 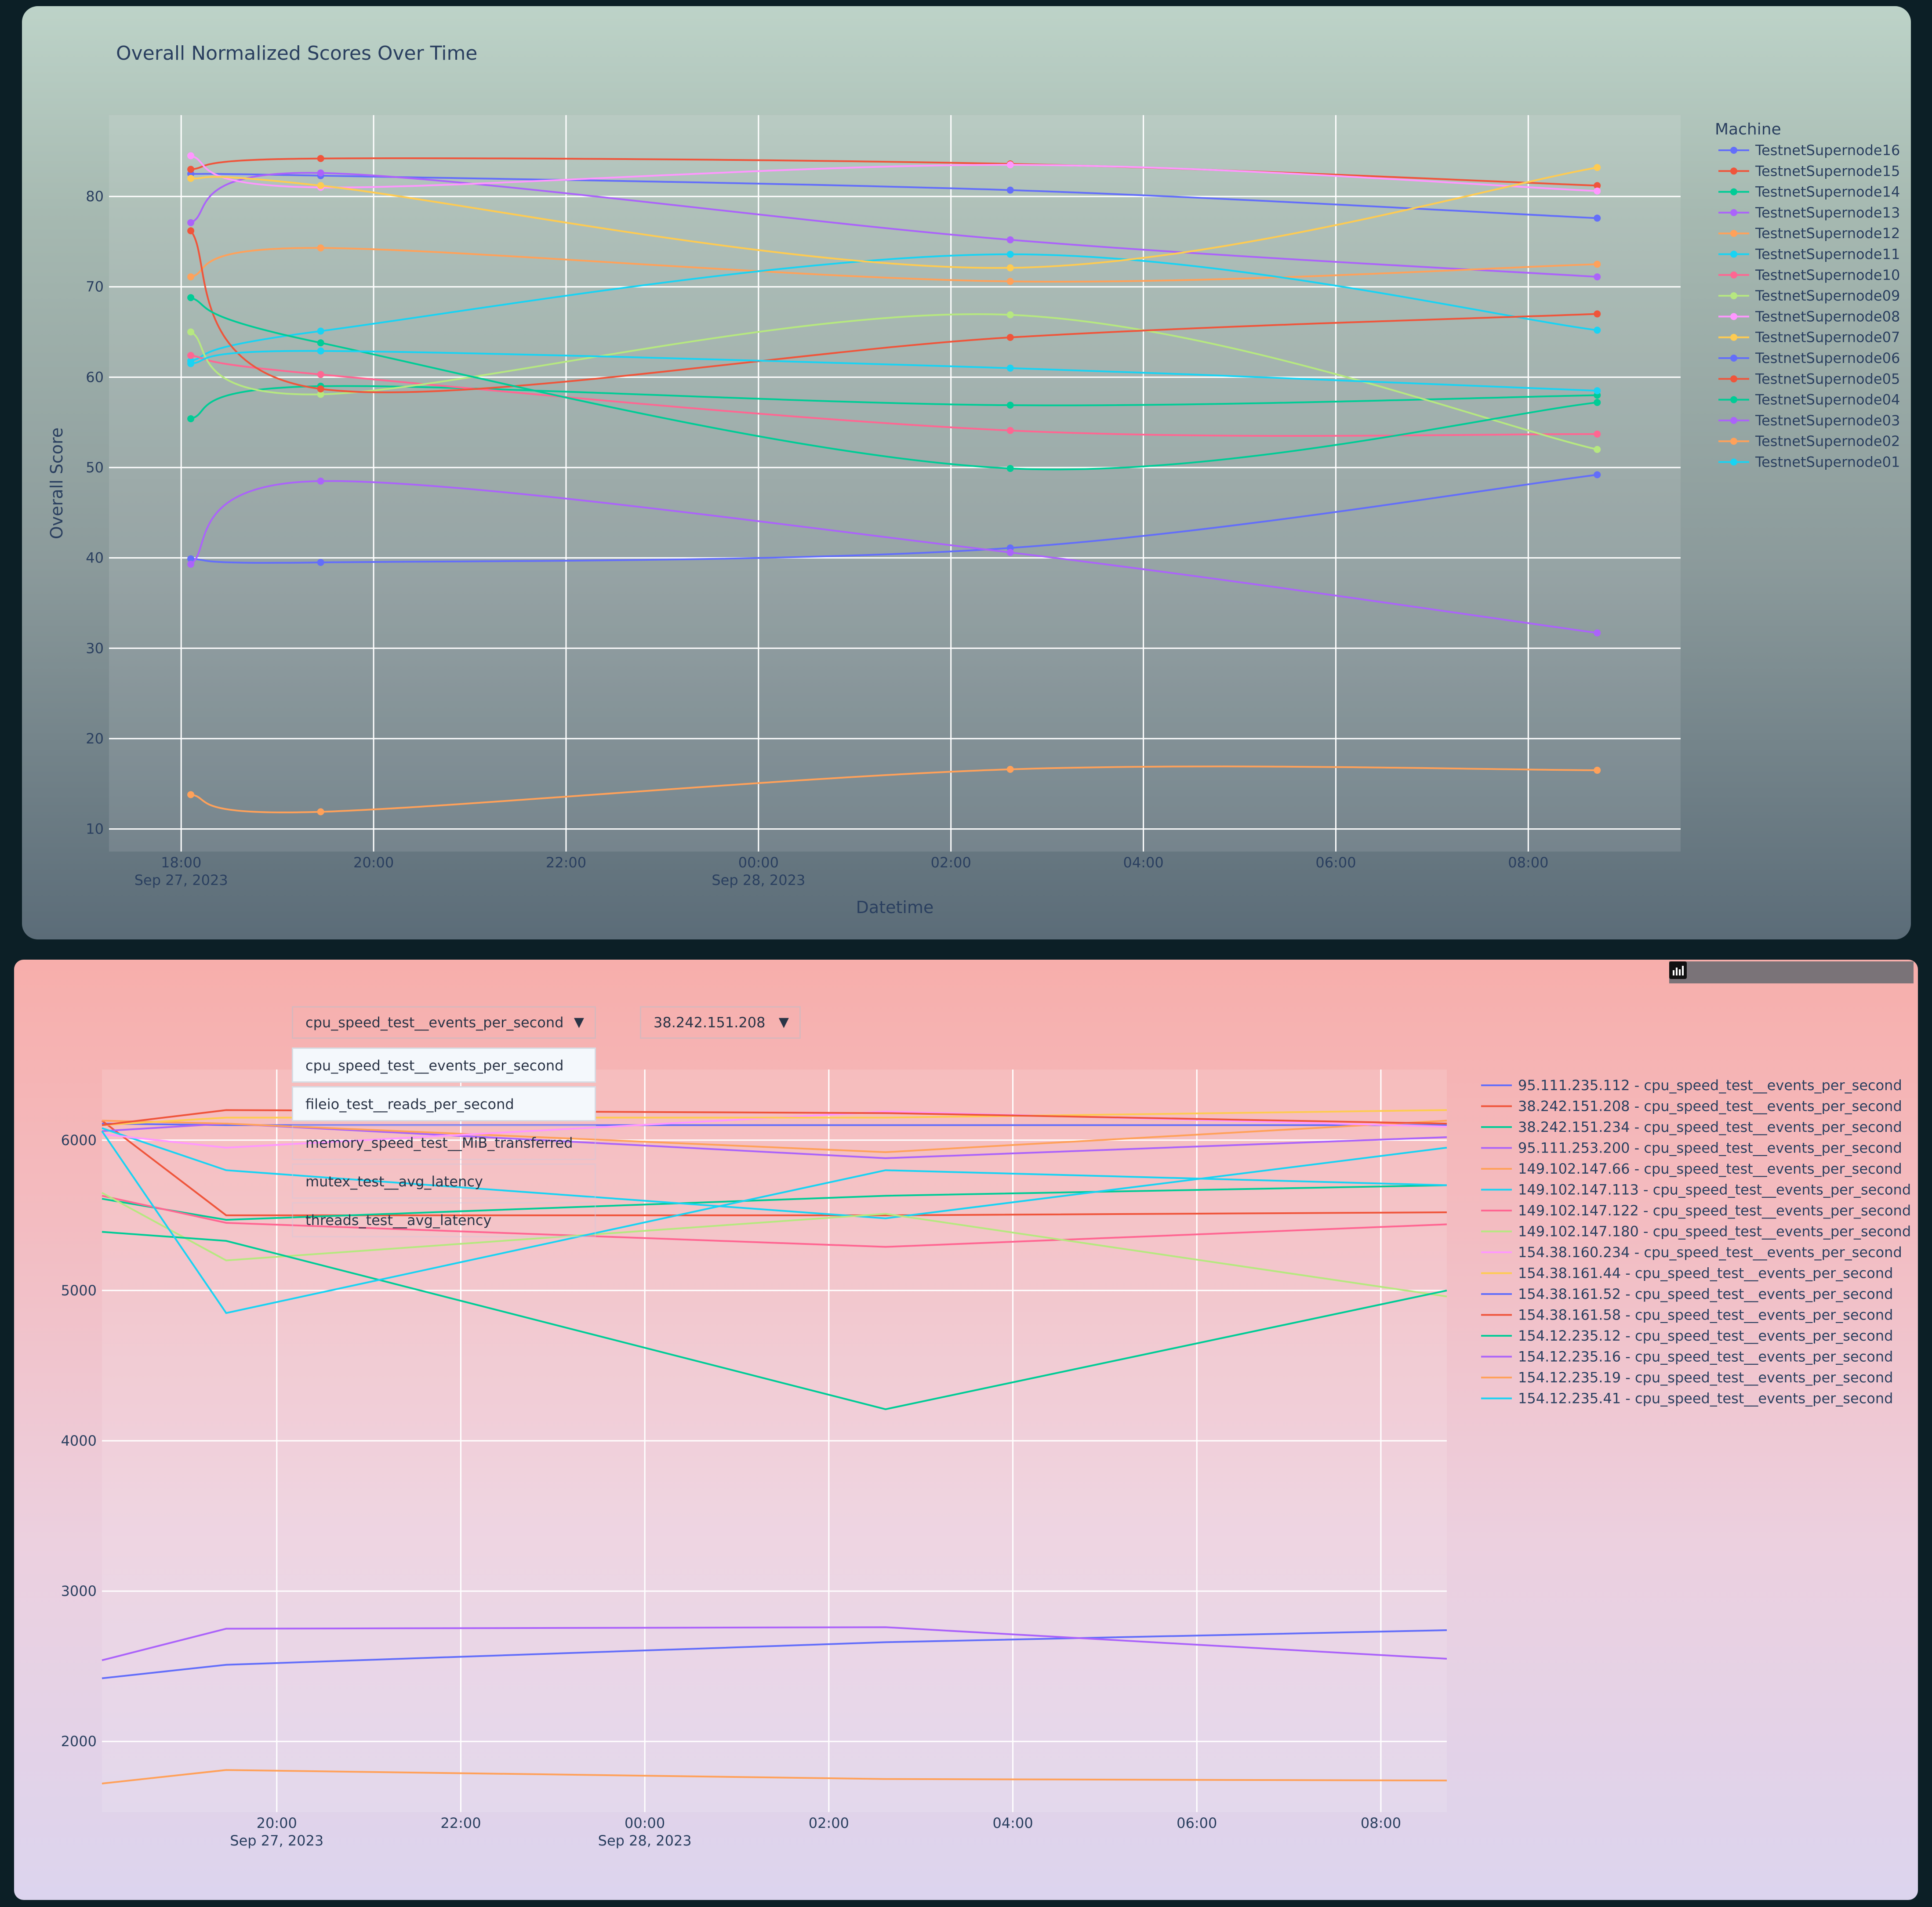 I want to click on legend-item: TestnetSupernode06, so click(x=1809, y=358).